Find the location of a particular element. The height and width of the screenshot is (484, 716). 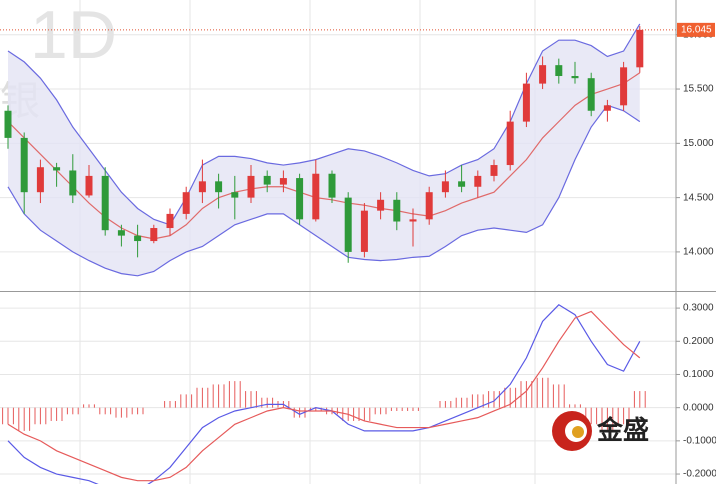

y-tick-label: 14.500 is located at coordinates (698, 197).